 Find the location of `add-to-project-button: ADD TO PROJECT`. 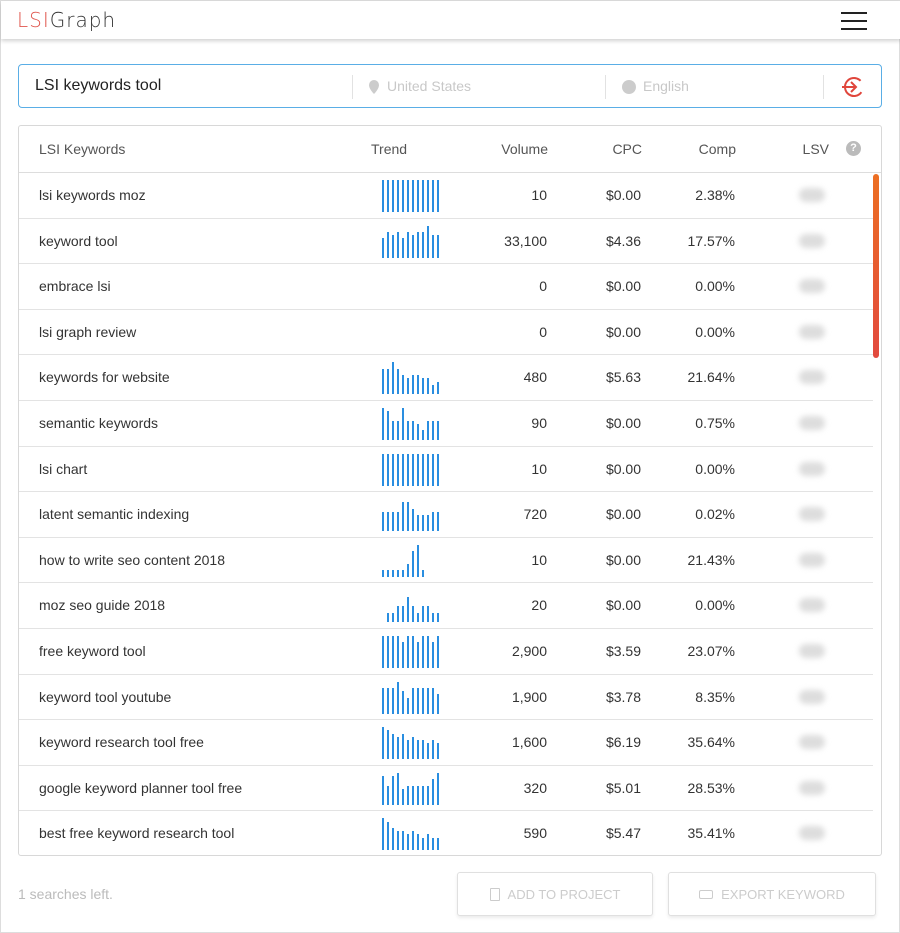

add-to-project-button: ADD TO PROJECT is located at coordinates (555, 894).